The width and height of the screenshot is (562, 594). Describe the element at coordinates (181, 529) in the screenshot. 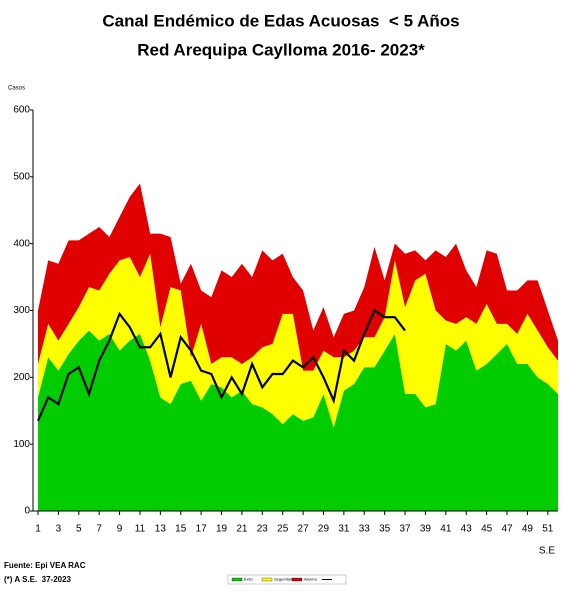

I see `x-tick-label: 15` at that location.